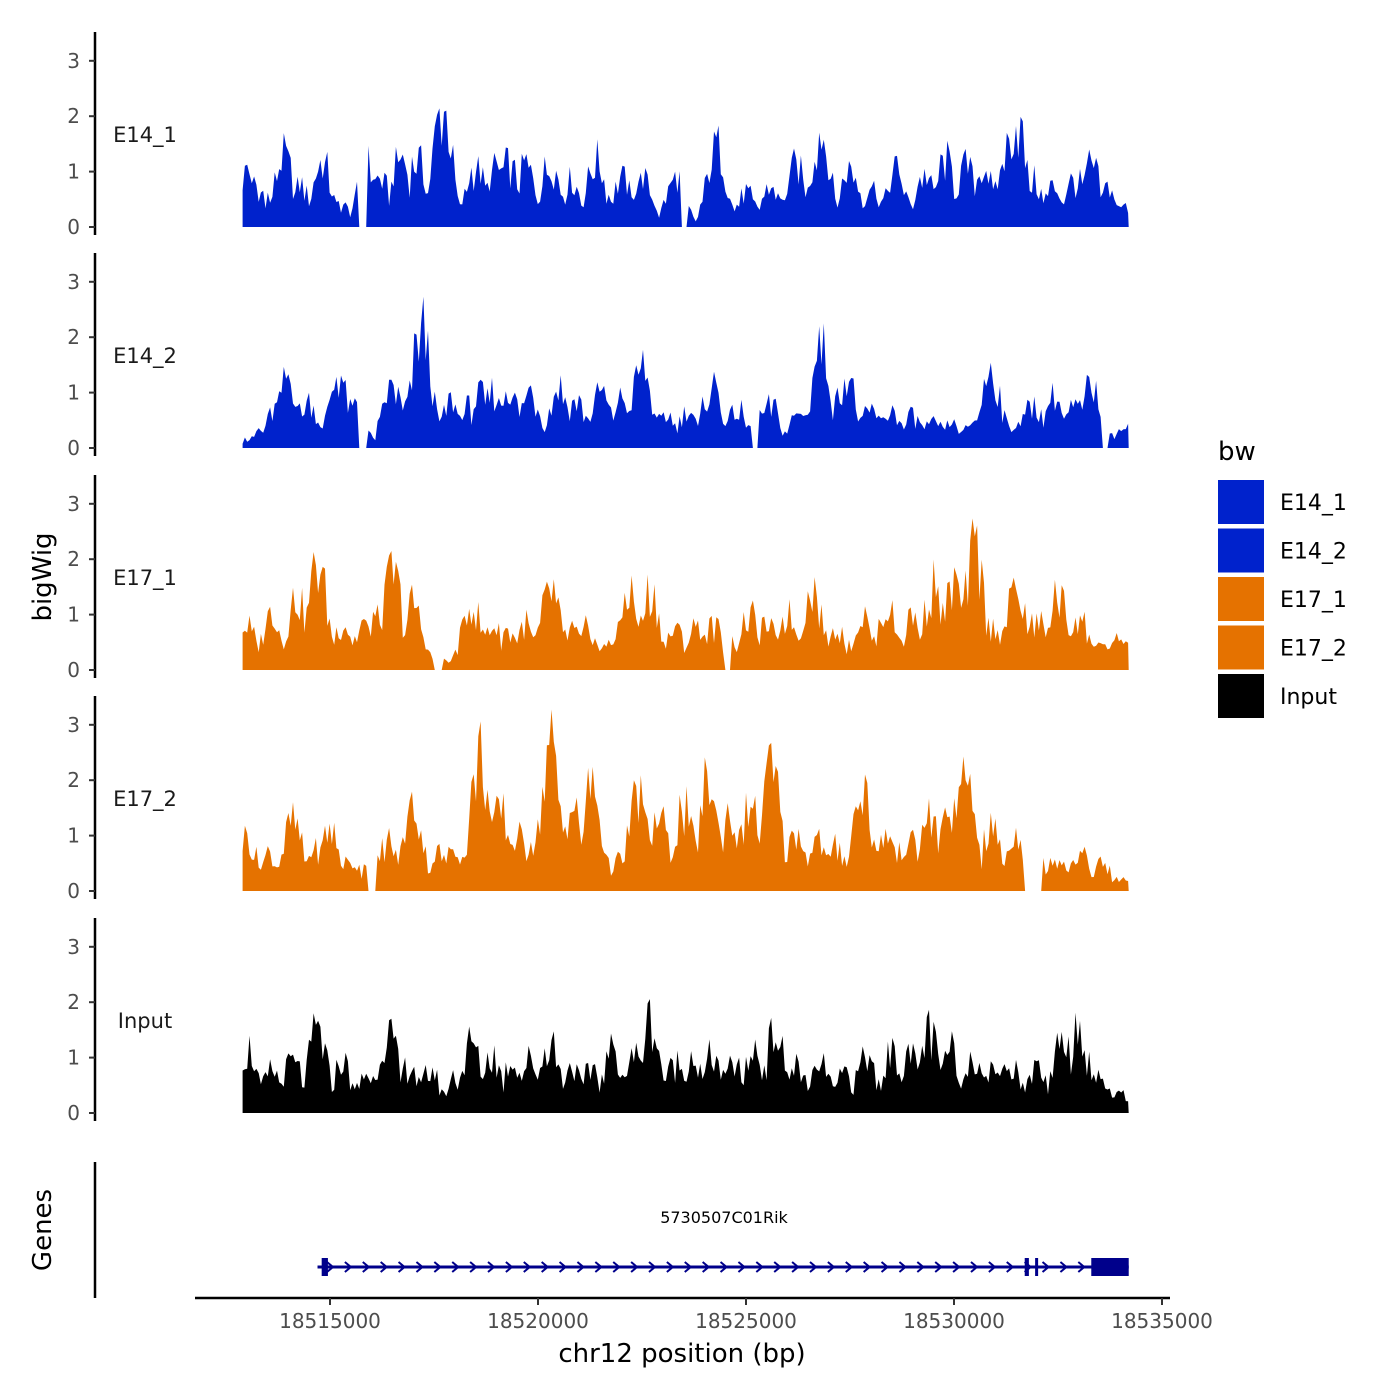  Describe the element at coordinates (1308, 697) in the screenshot. I see `legend-label-Input: Input` at that location.